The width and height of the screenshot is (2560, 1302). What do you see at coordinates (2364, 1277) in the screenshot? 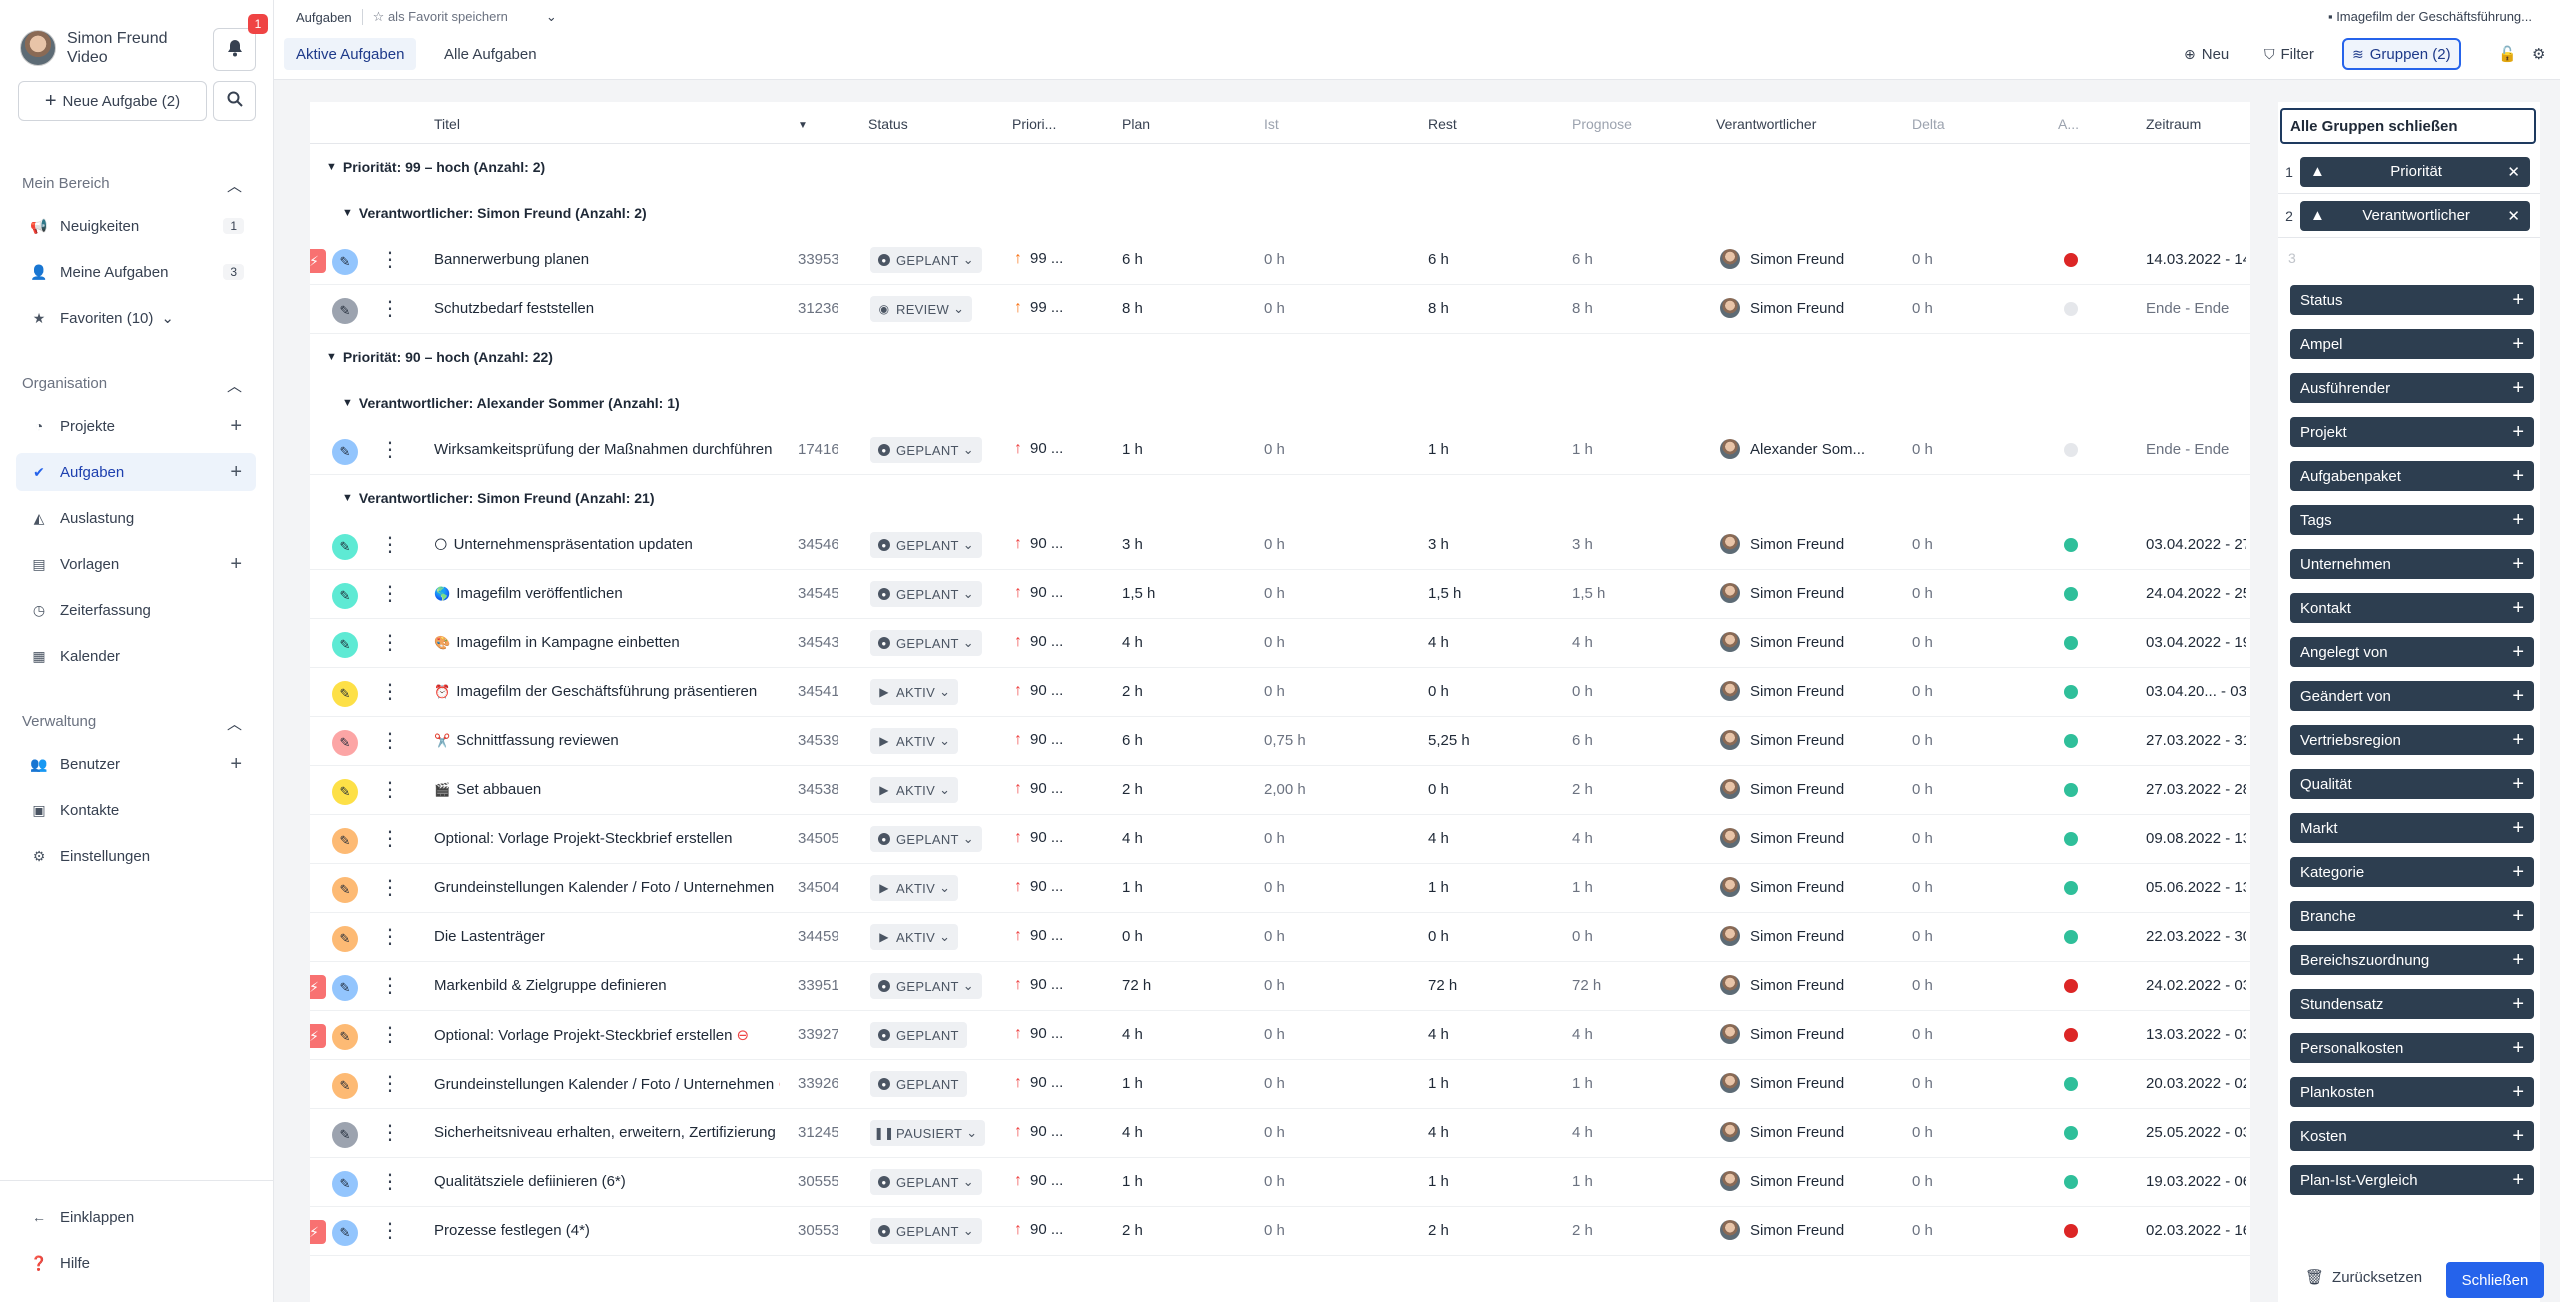
I see `reset-button: 🗑 Zurücksetzen` at bounding box center [2364, 1277].